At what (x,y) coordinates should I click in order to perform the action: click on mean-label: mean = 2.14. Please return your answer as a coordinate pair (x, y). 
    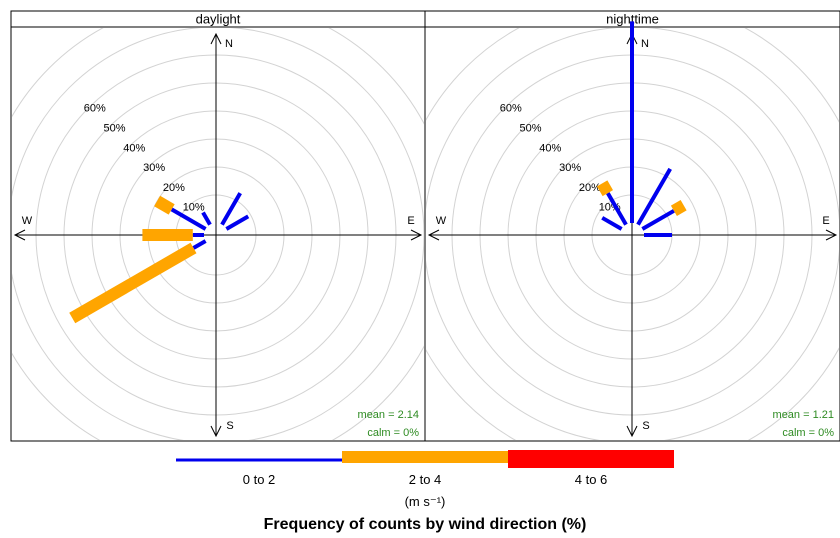
    Looking at the image, I should click on (388, 415).